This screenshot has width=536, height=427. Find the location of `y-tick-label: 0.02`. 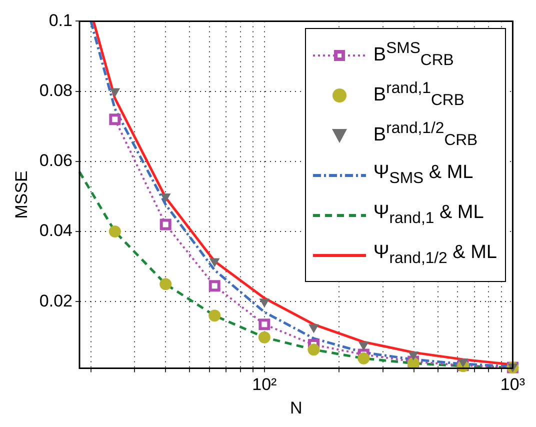

y-tick-label: 0.02 is located at coordinates (55, 300).